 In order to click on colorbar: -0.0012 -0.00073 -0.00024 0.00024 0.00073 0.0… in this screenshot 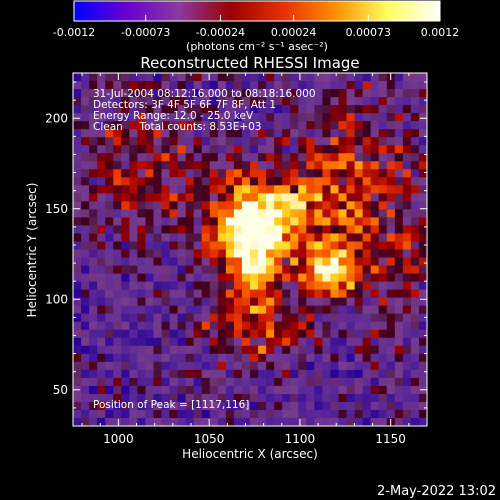, I will do `click(256, 26)`.